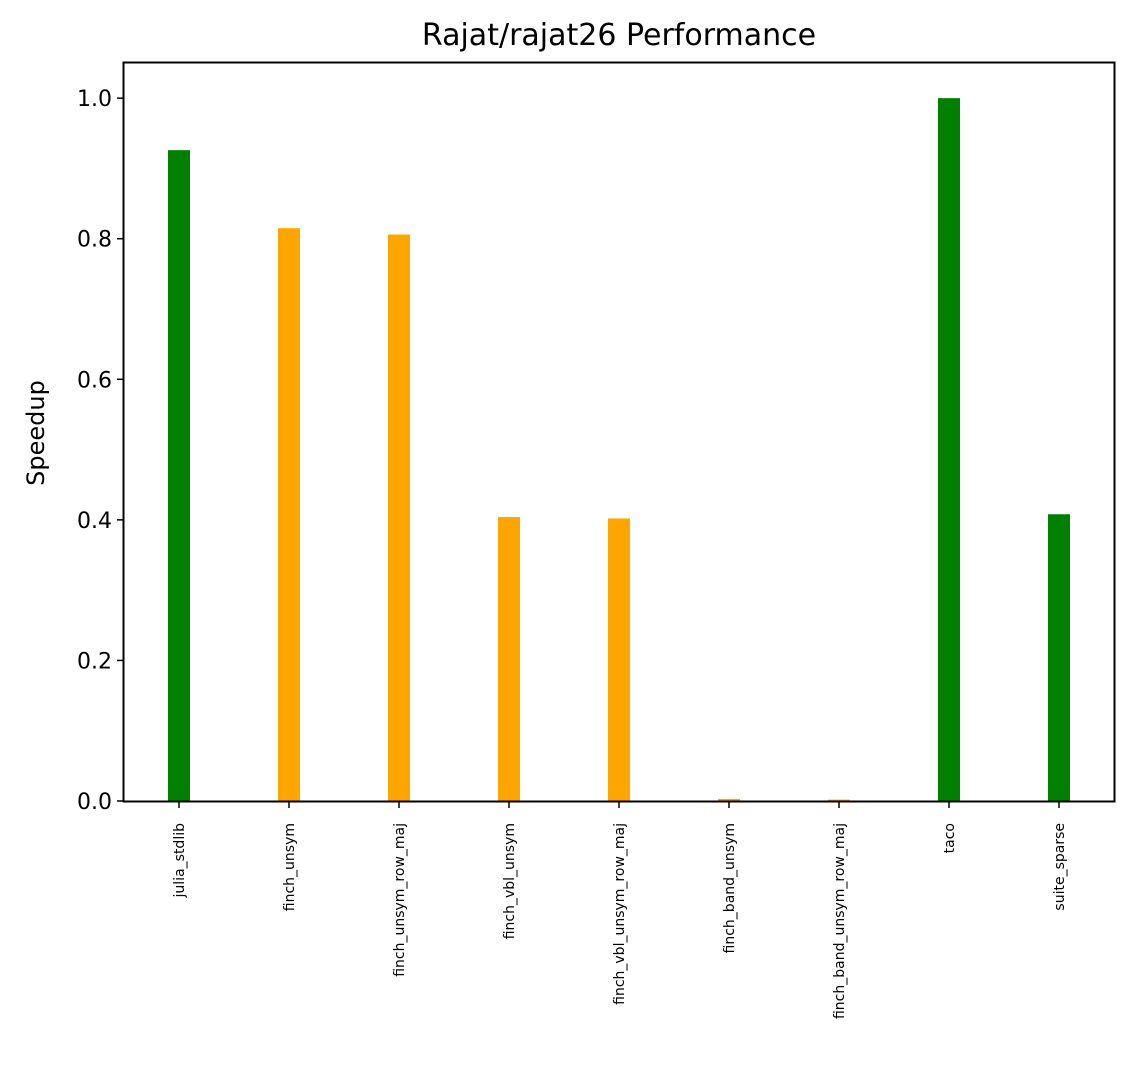 Image resolution: width=1134 pixels, height=1074 pixels. Describe the element at coordinates (399, 518) in the screenshot. I see `bar-finch-unsym-row-maj` at that location.